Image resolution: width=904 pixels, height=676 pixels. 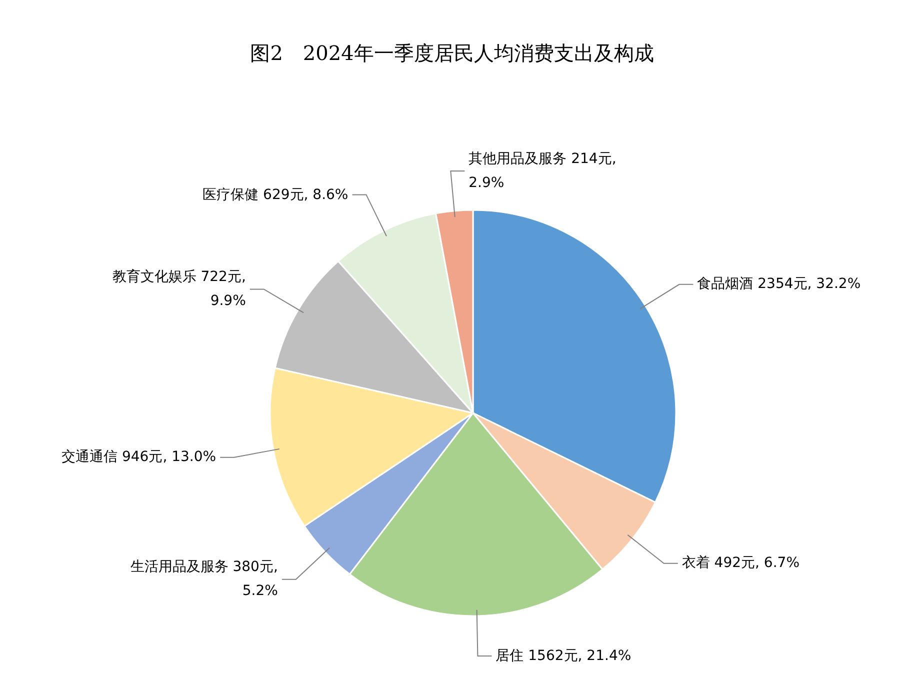 I want to click on slice-label: 交通通信 946元, 13.0%, so click(x=139, y=458).